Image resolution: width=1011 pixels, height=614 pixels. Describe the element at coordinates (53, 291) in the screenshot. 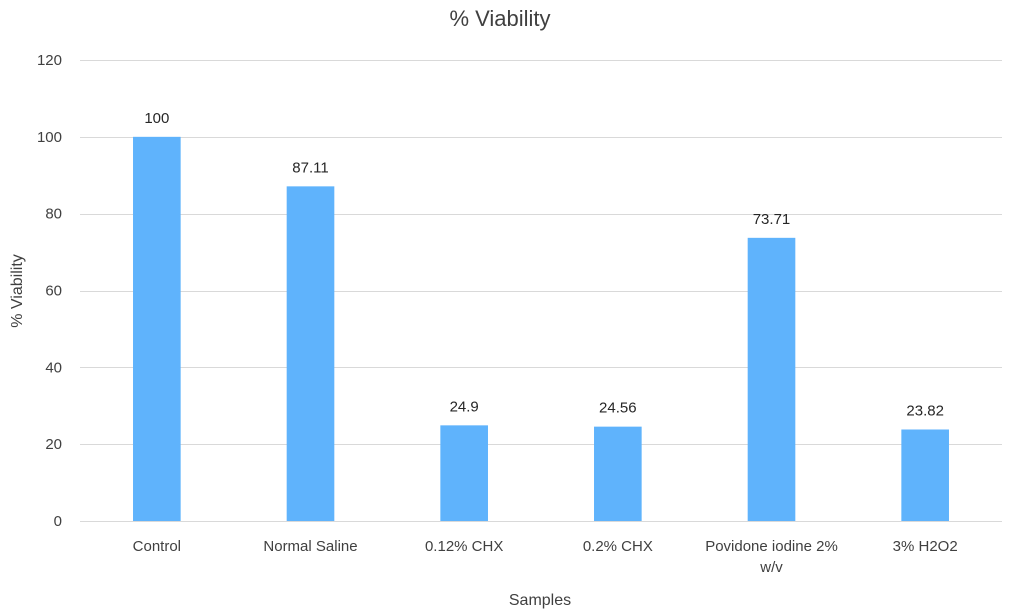

I see `y-tick-label: 60` at that location.